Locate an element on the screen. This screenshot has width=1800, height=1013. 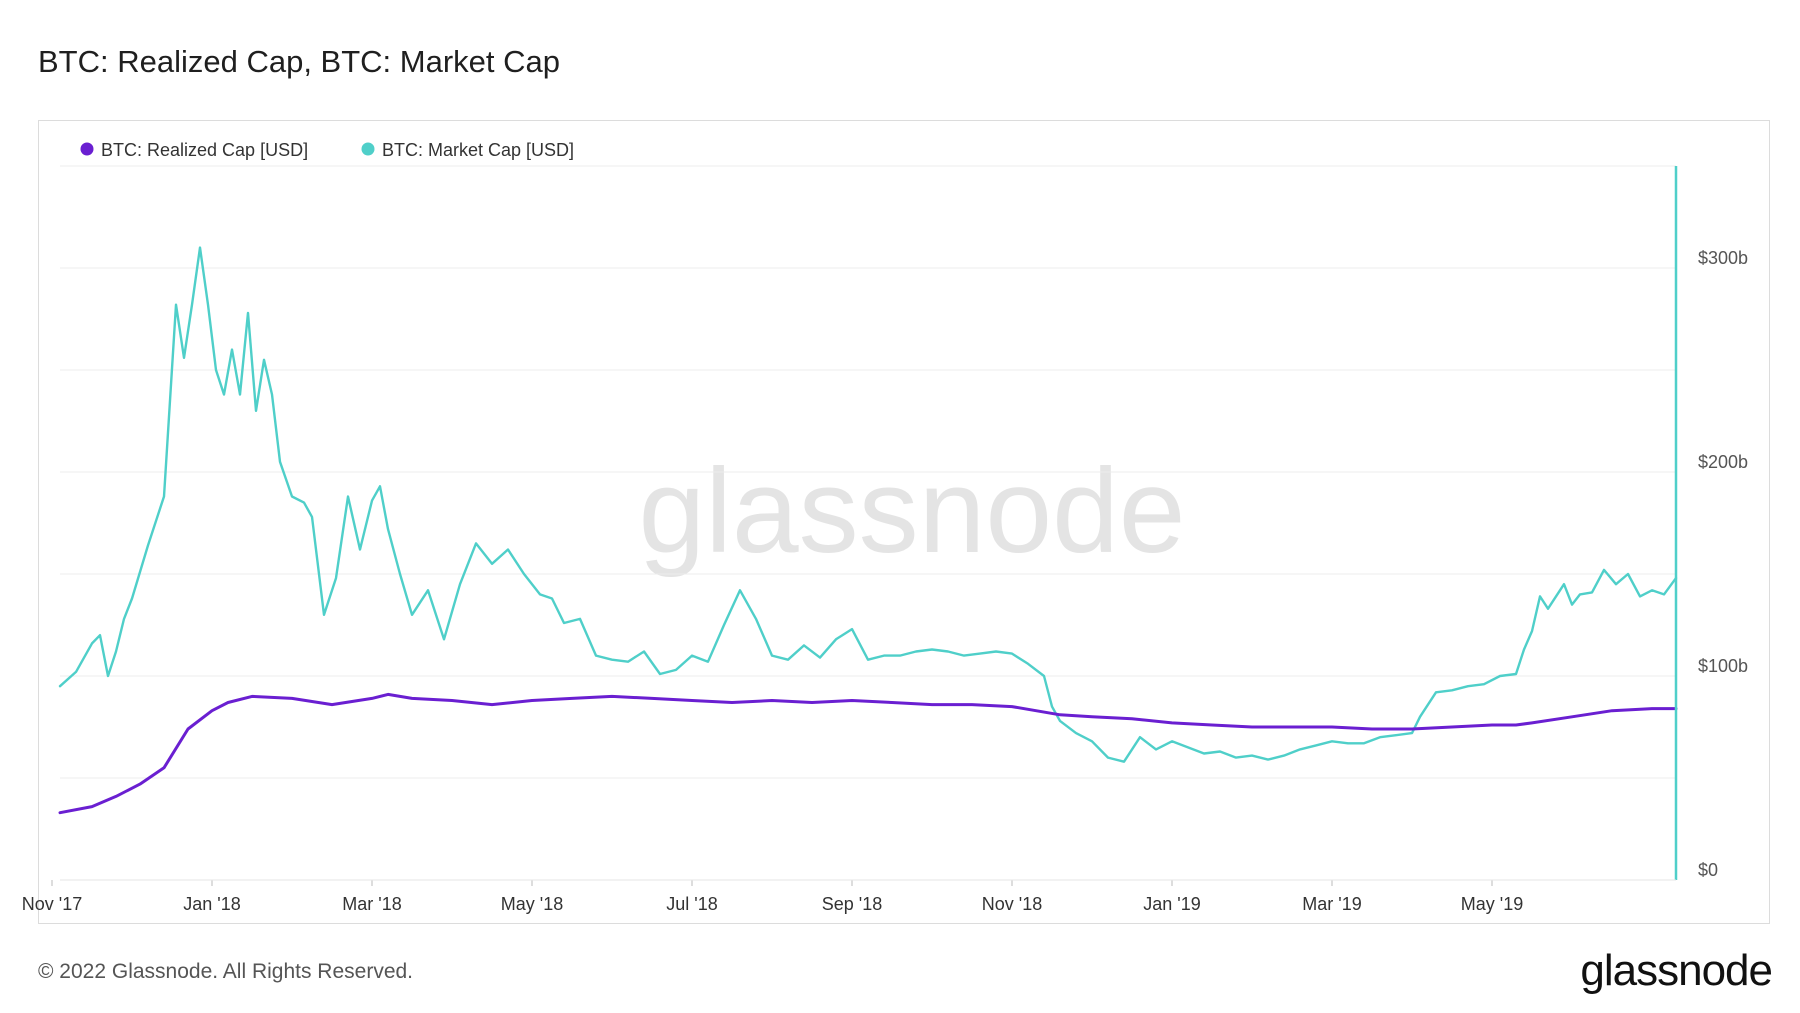
x-tick-label: Mar '19 is located at coordinates (1331, 904).